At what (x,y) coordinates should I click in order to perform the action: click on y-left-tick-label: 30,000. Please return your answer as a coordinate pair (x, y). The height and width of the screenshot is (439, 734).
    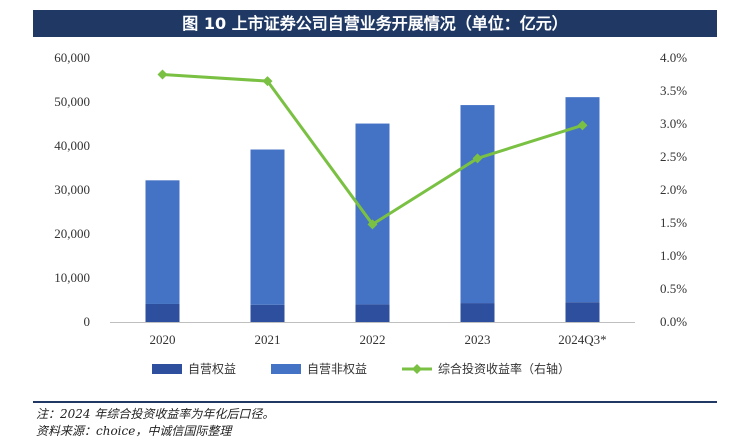
    Looking at the image, I should click on (72, 189).